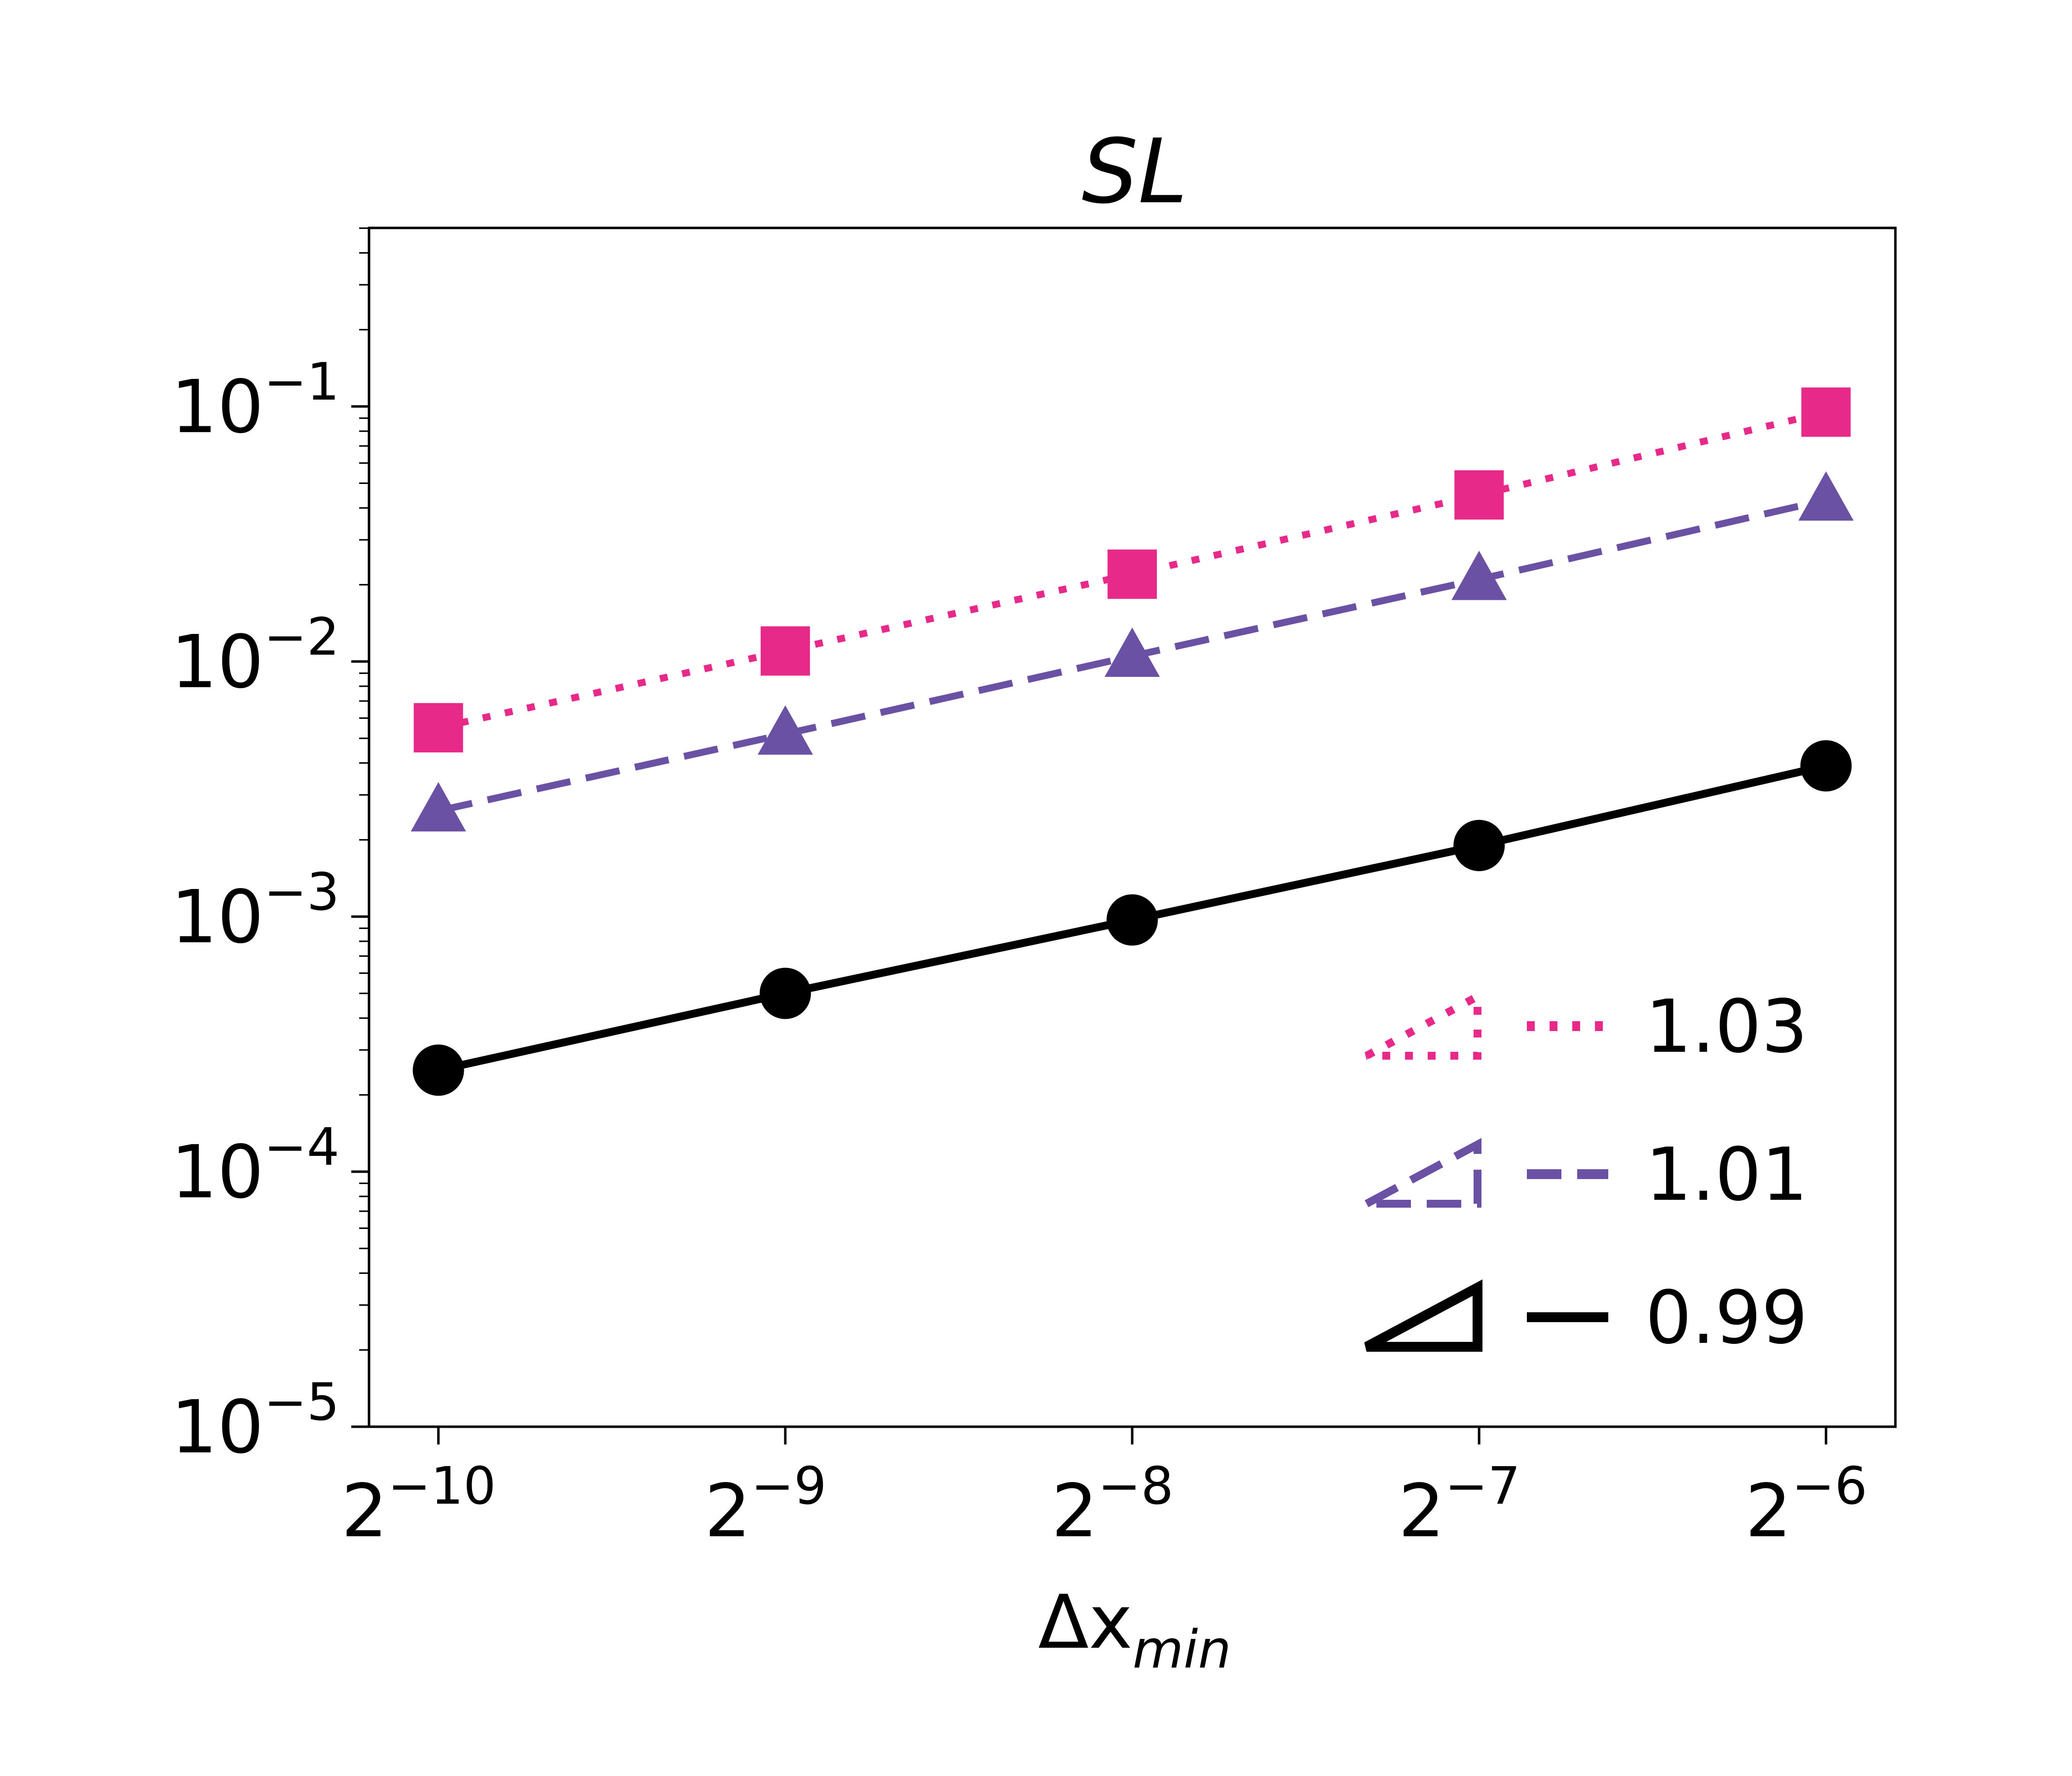  Describe the element at coordinates (1182, 1650) in the screenshot. I see `x-axis-label-subscript: min` at that location.